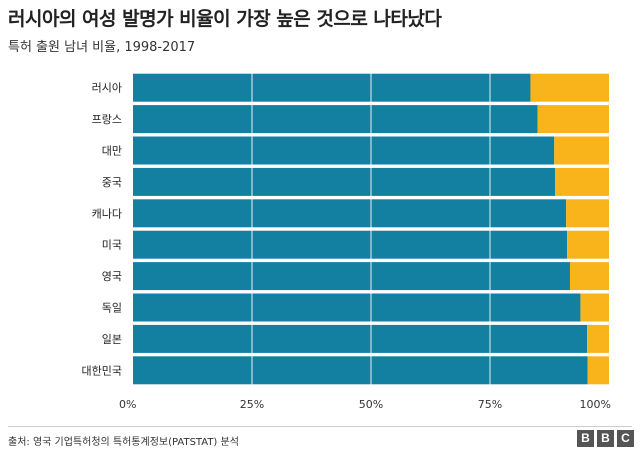 This screenshot has width=640, height=453. What do you see at coordinates (107, 213) in the screenshot?
I see `category-label: 캐나다` at bounding box center [107, 213].